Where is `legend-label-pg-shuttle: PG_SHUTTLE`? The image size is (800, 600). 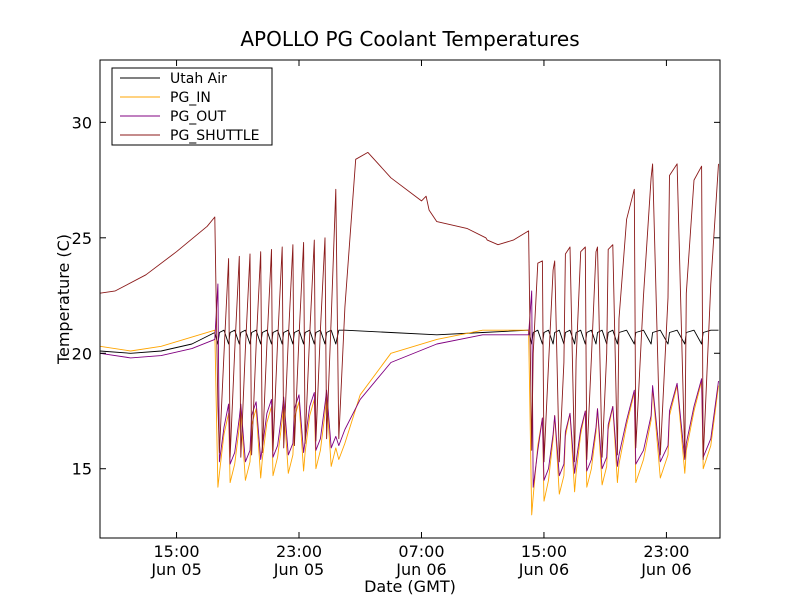 legend-label-pg-shuttle: PG_SHUTTLE is located at coordinates (214, 136).